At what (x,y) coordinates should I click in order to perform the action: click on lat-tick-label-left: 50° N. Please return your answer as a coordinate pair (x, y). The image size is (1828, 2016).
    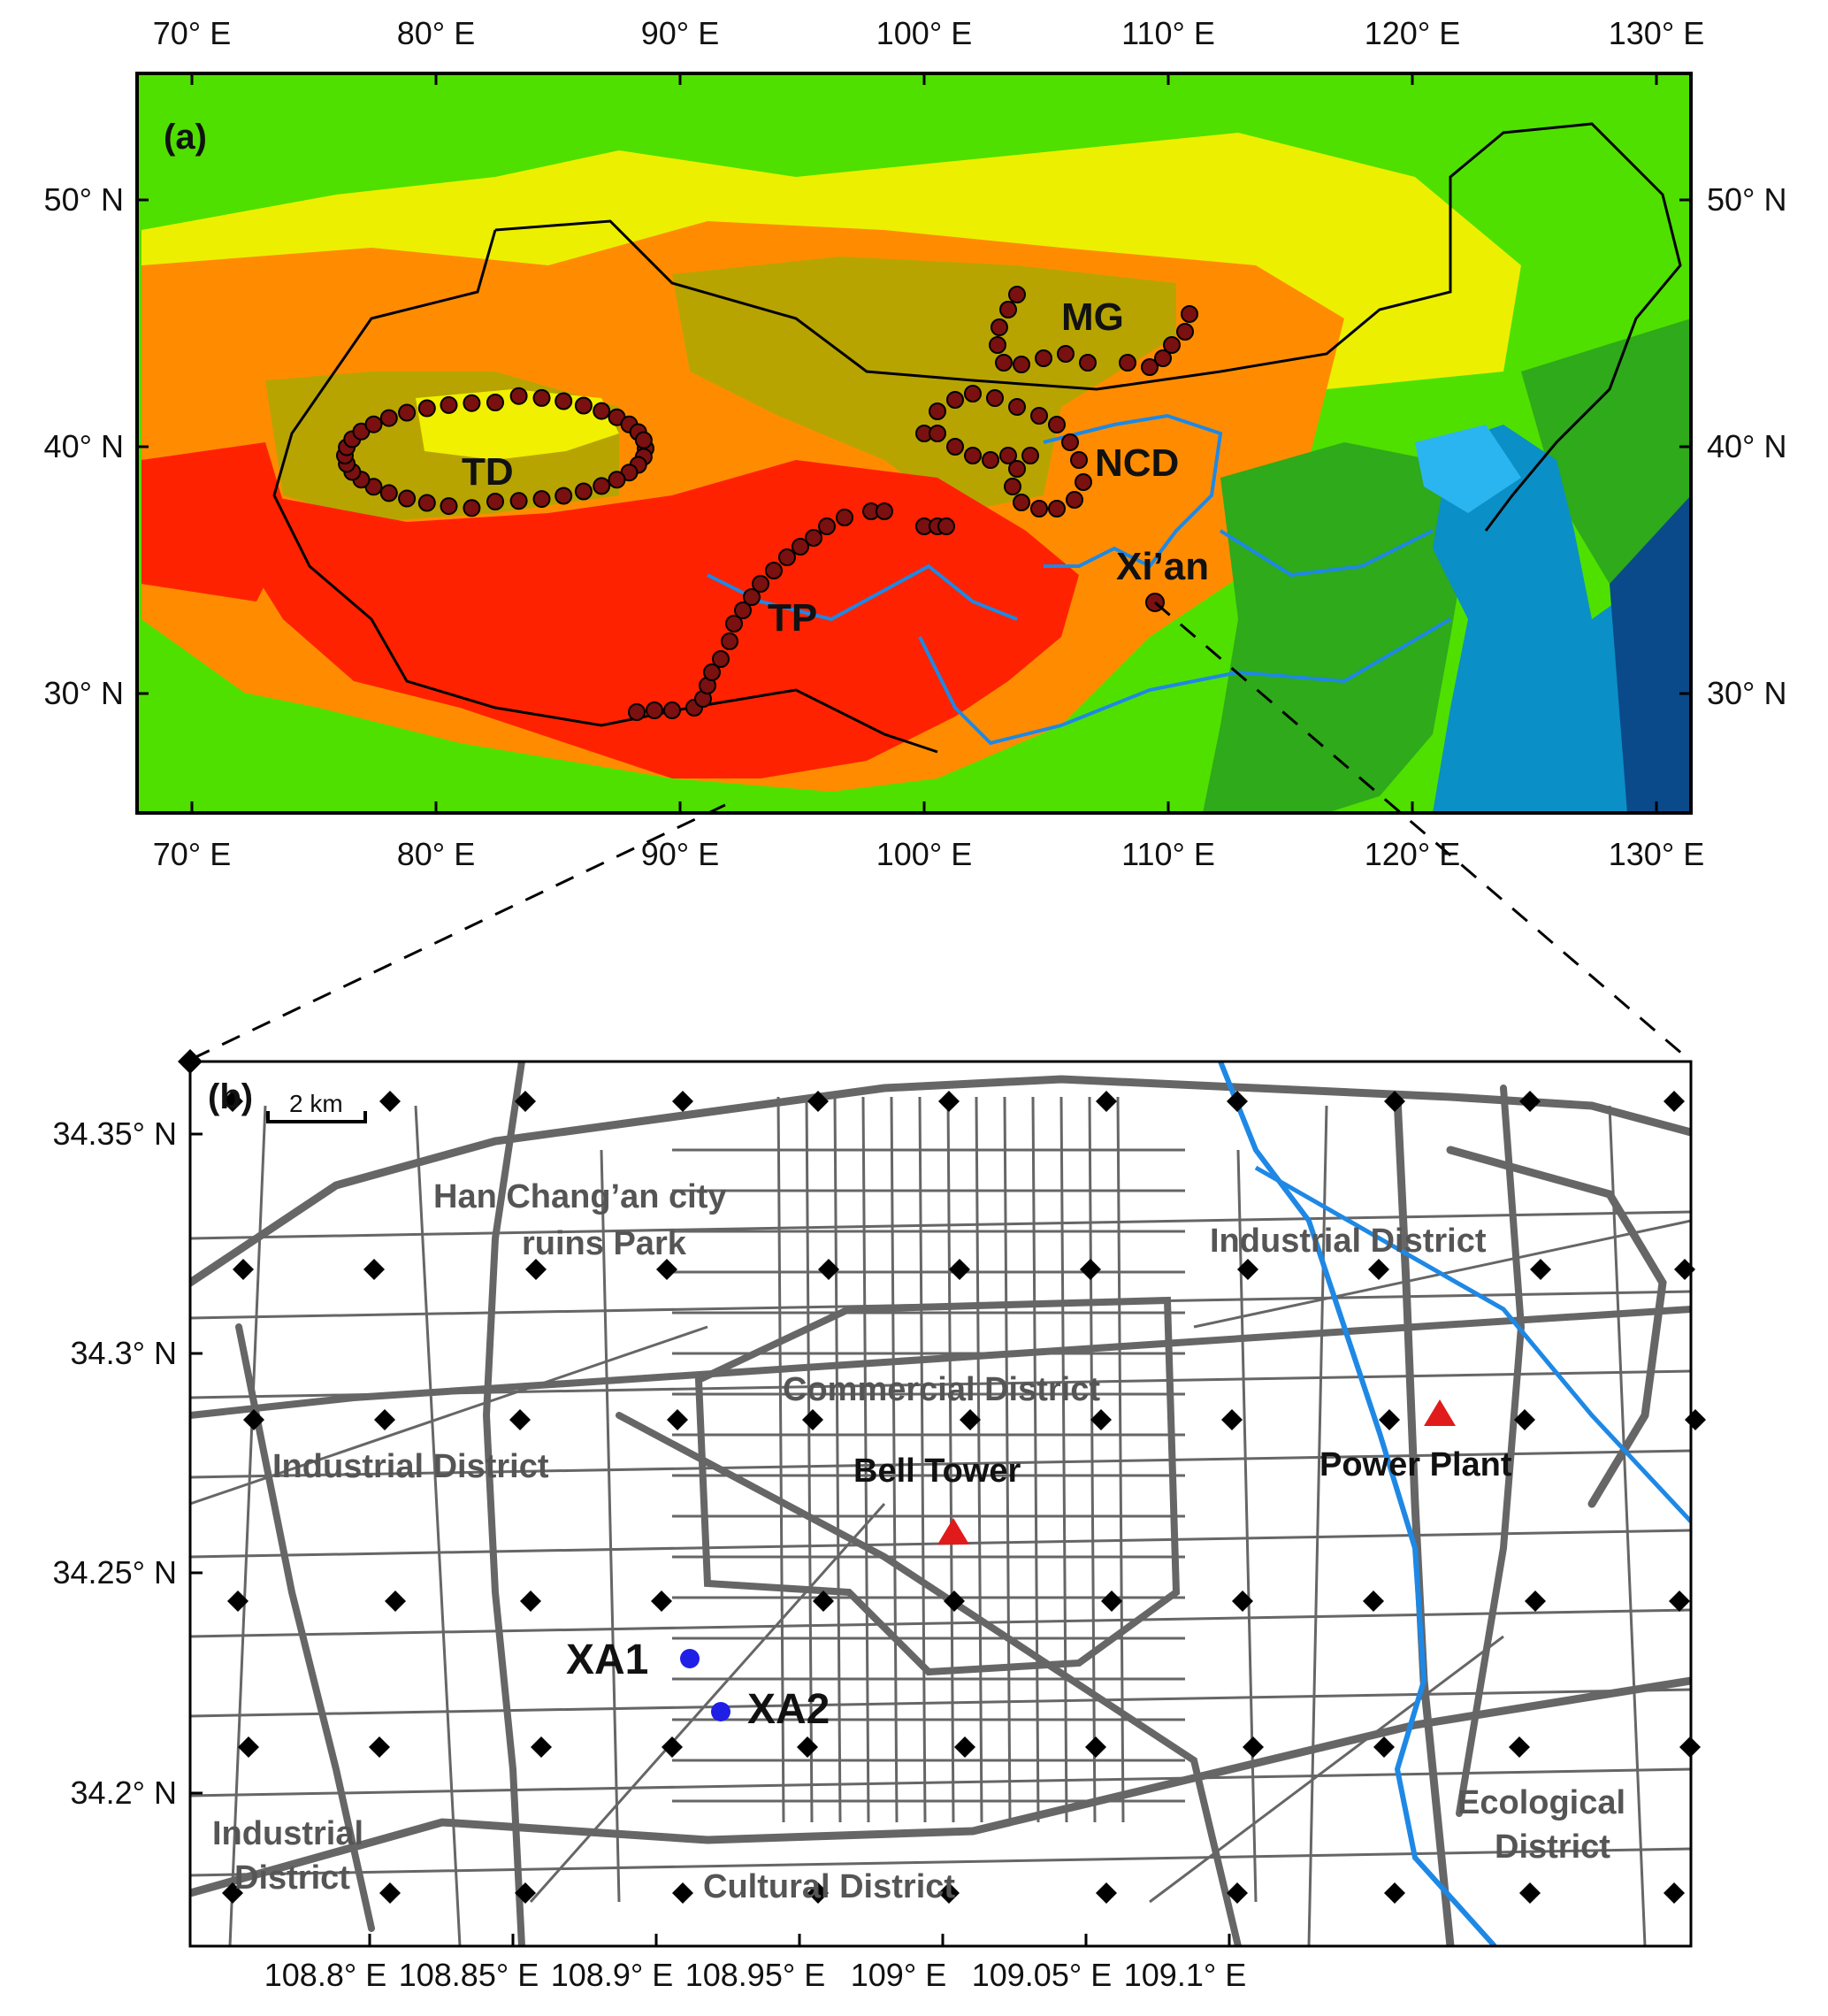
    Looking at the image, I should click on (84, 200).